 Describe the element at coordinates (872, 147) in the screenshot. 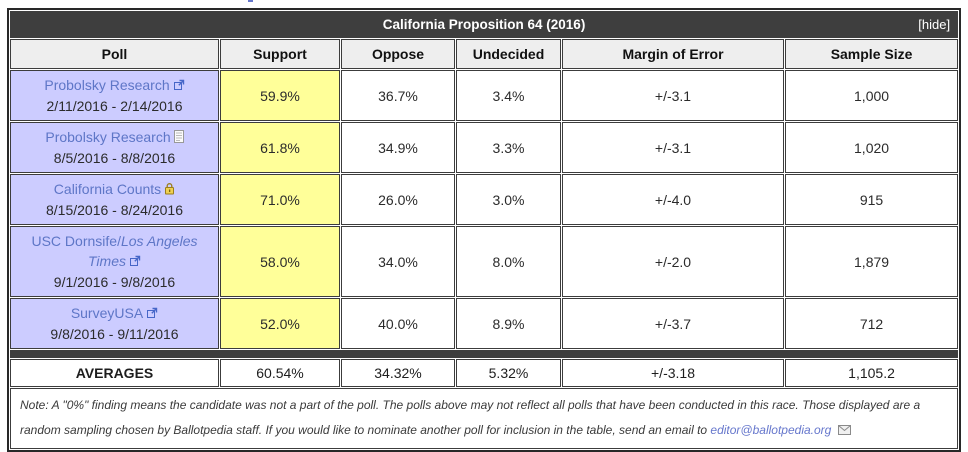

I see `sample-size-cell: 1,020` at that location.